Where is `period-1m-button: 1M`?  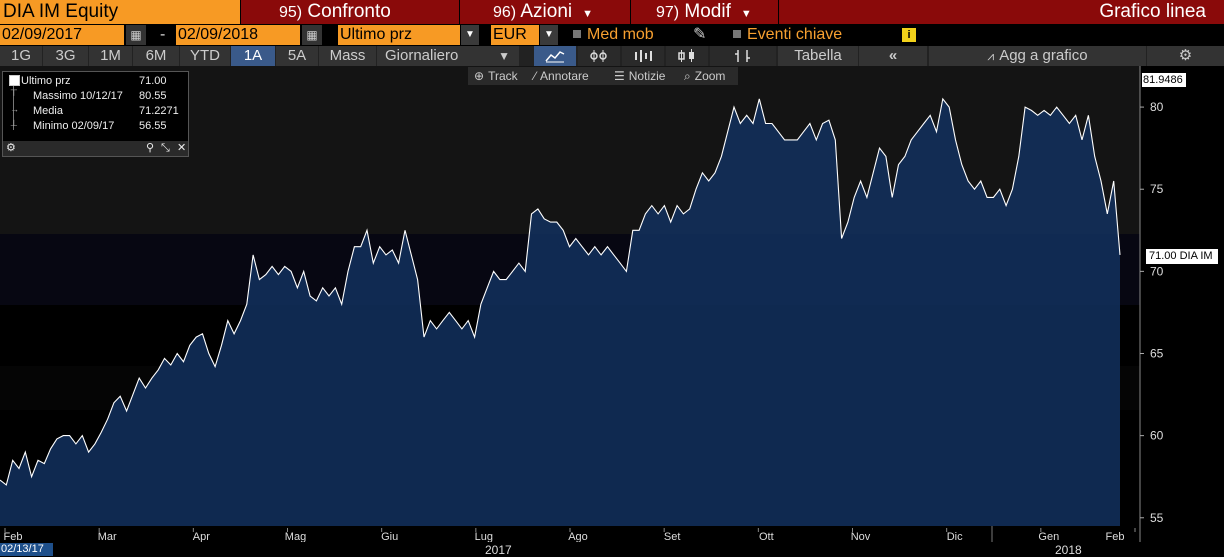 period-1m-button: 1M is located at coordinates (110, 56).